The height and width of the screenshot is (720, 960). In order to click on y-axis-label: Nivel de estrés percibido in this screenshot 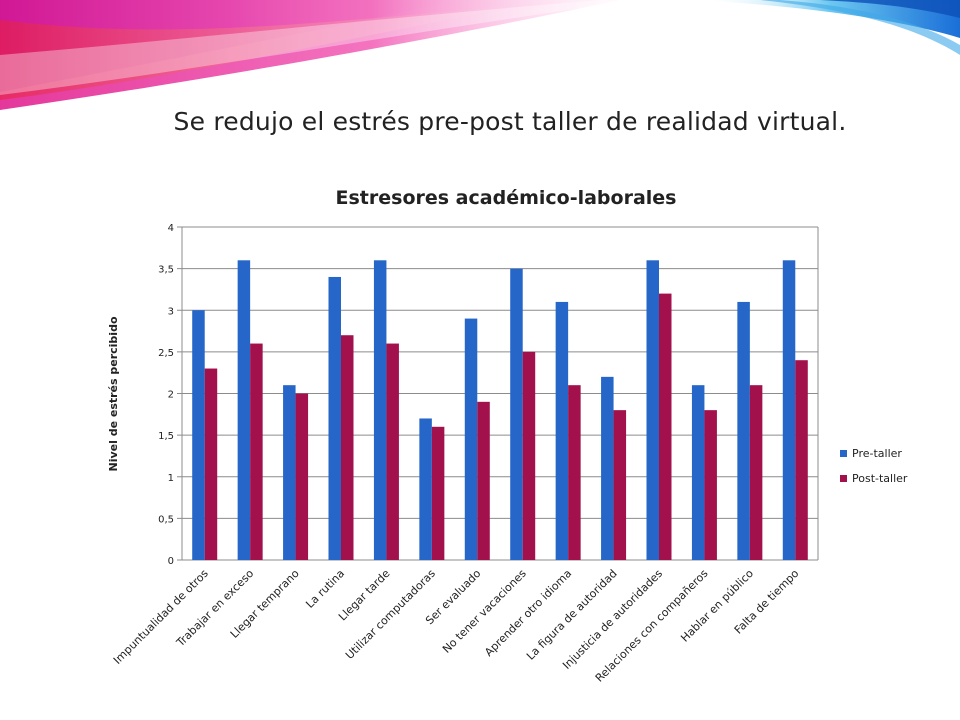, I will do `click(113, 393)`.